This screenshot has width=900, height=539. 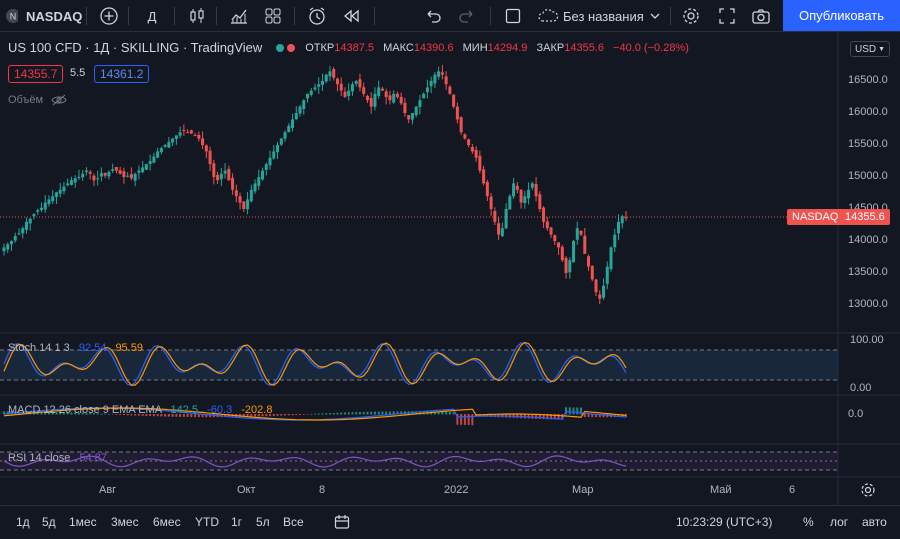 What do you see at coordinates (197, 16) in the screenshot?
I see `candles-icon` at bounding box center [197, 16].